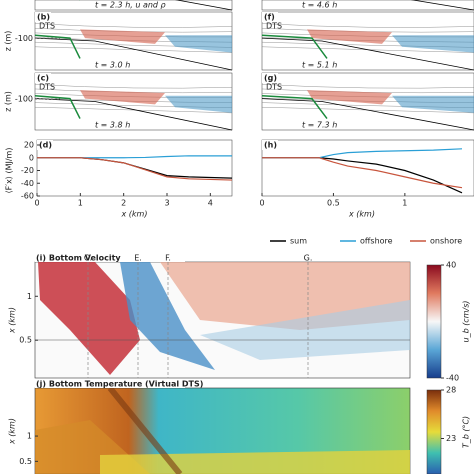 This screenshot has height=474, width=474. I want to click on legend-label: offshore, so click(376, 241).